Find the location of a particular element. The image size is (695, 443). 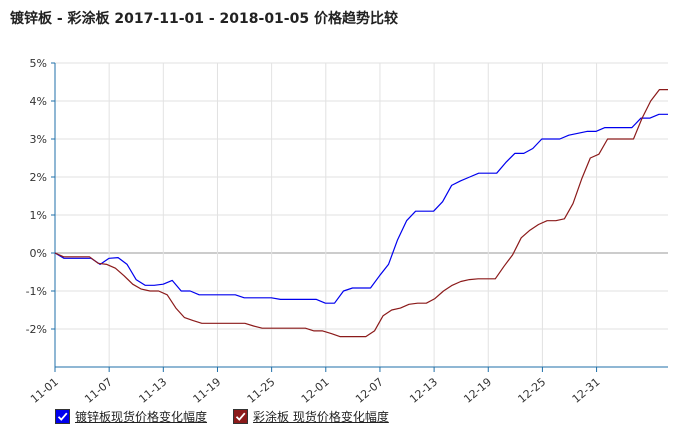

y-tick-label: 0% is located at coordinates (38, 253).